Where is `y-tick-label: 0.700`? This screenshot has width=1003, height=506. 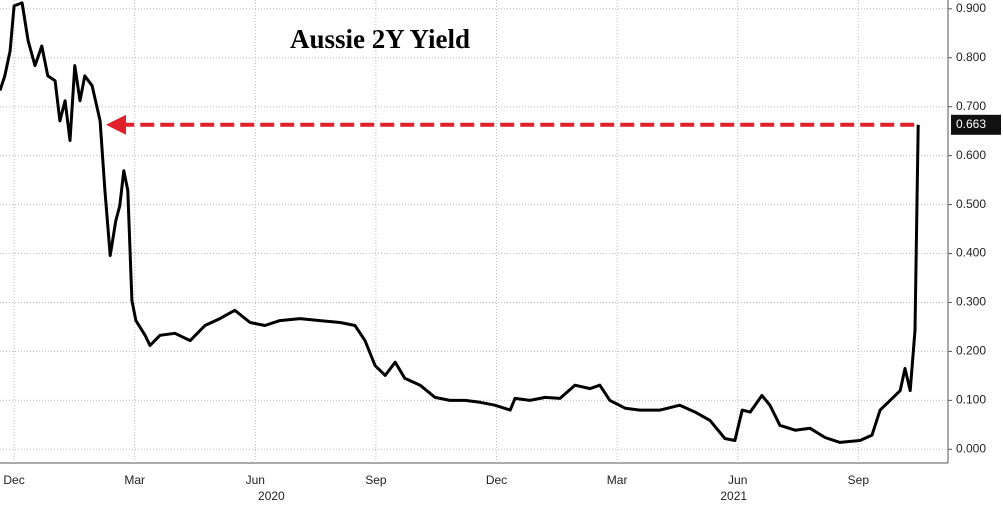
y-tick-label: 0.700 is located at coordinates (971, 106).